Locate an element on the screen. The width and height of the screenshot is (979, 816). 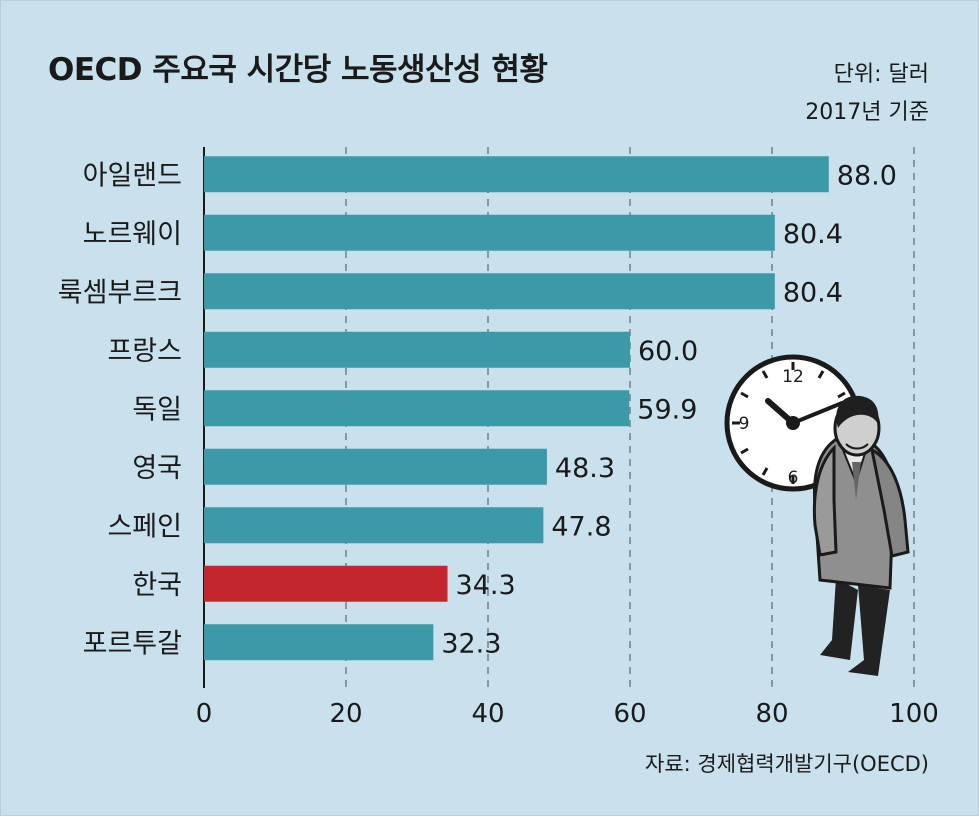
x-tick-60: 60 is located at coordinates (629, 714).